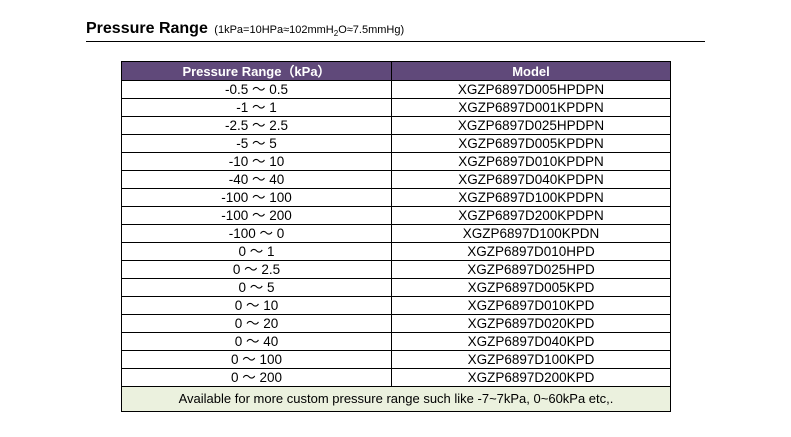 This screenshot has width=791, height=437. I want to click on table-row: 0 ～ 10 XGZP6897D010KPD, so click(396, 305).